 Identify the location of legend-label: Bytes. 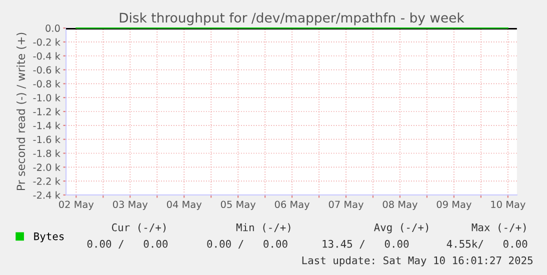
(49, 237).